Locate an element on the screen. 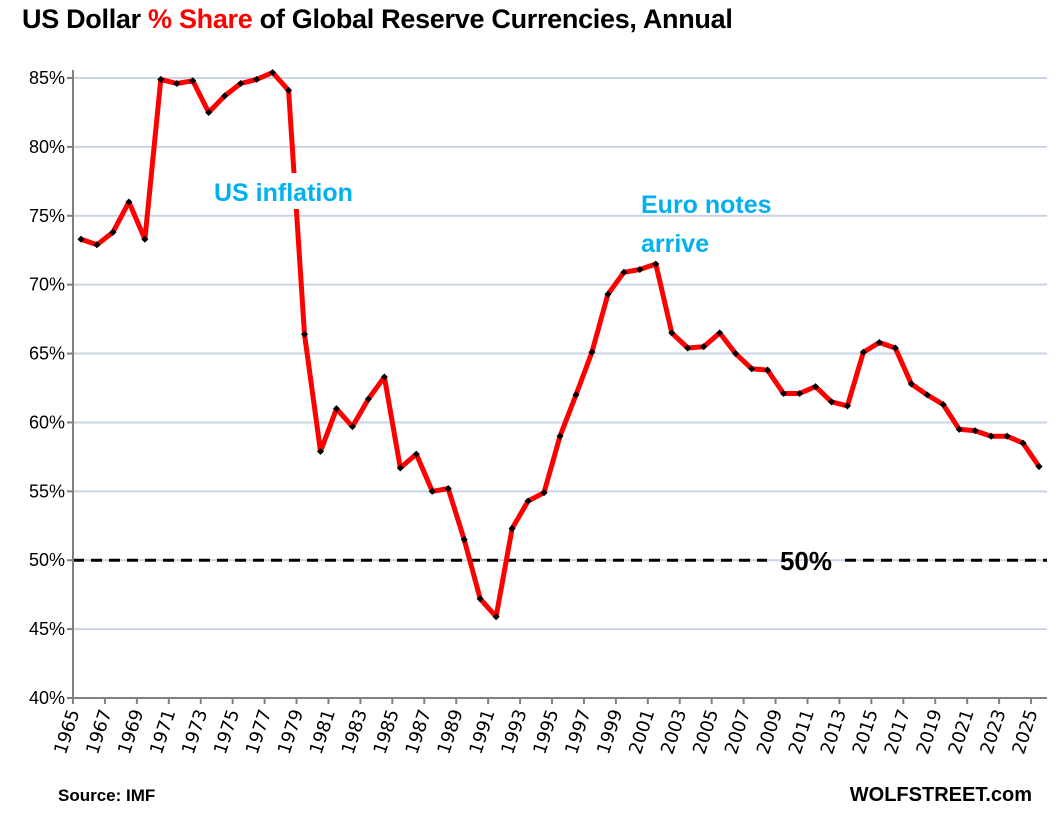 This screenshot has height=817, width=1060. data-point-1979 is located at coordinates (304, 334).